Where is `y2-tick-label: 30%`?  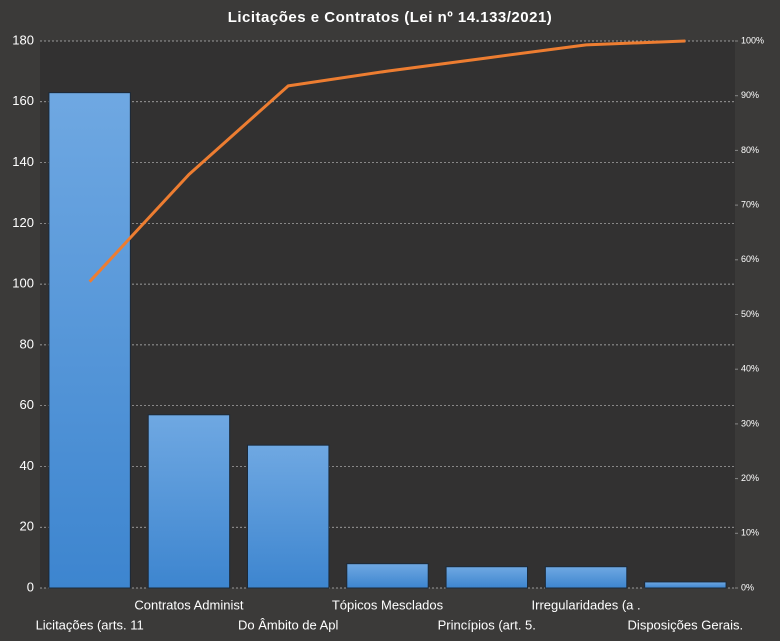
y2-tick-label: 30% is located at coordinates (750, 423).